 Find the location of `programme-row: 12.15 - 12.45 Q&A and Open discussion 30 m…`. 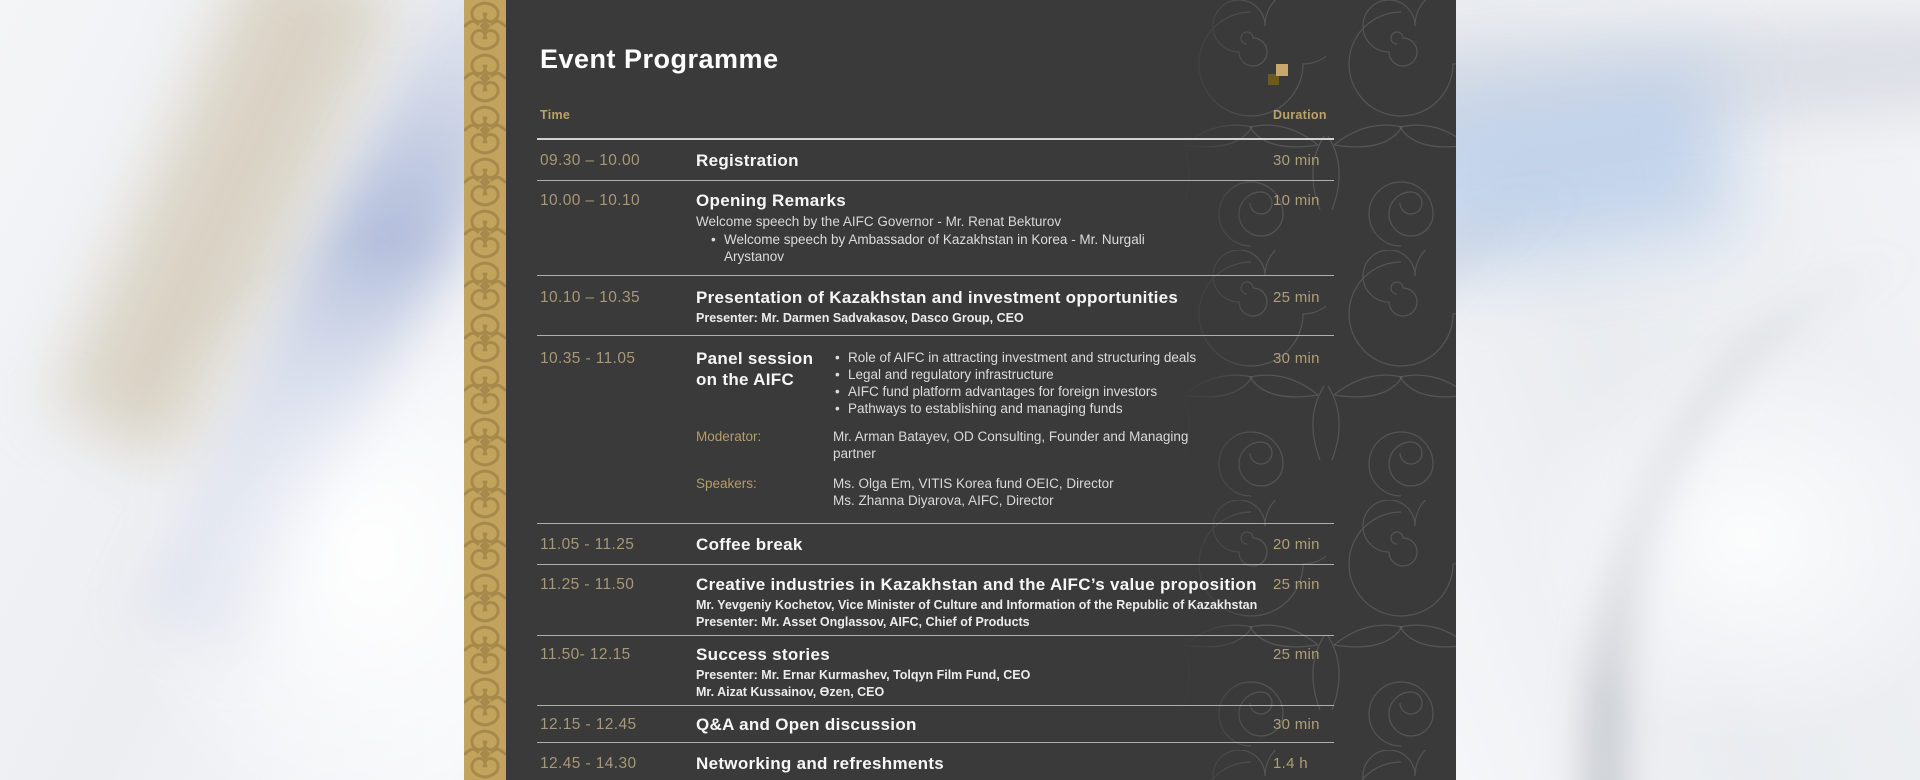

programme-row: 12.15 - 12.45 Q&A and Open discussion 30 m… is located at coordinates (935, 724).